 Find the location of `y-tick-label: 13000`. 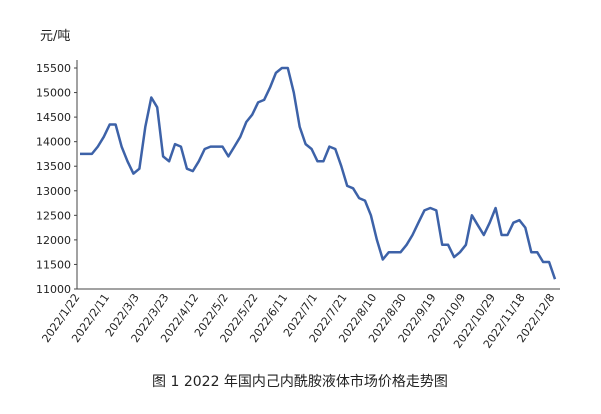

y-tick-label: 13000 is located at coordinates (53, 191).